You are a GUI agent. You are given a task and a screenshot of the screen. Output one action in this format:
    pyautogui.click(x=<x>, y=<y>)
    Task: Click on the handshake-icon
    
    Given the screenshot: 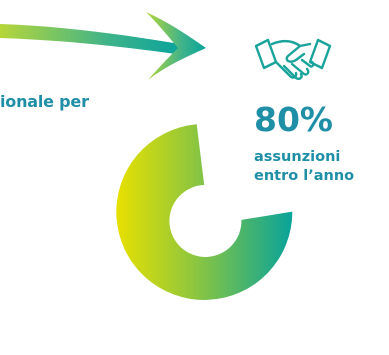 What is the action you would take?
    pyautogui.click(x=293, y=59)
    